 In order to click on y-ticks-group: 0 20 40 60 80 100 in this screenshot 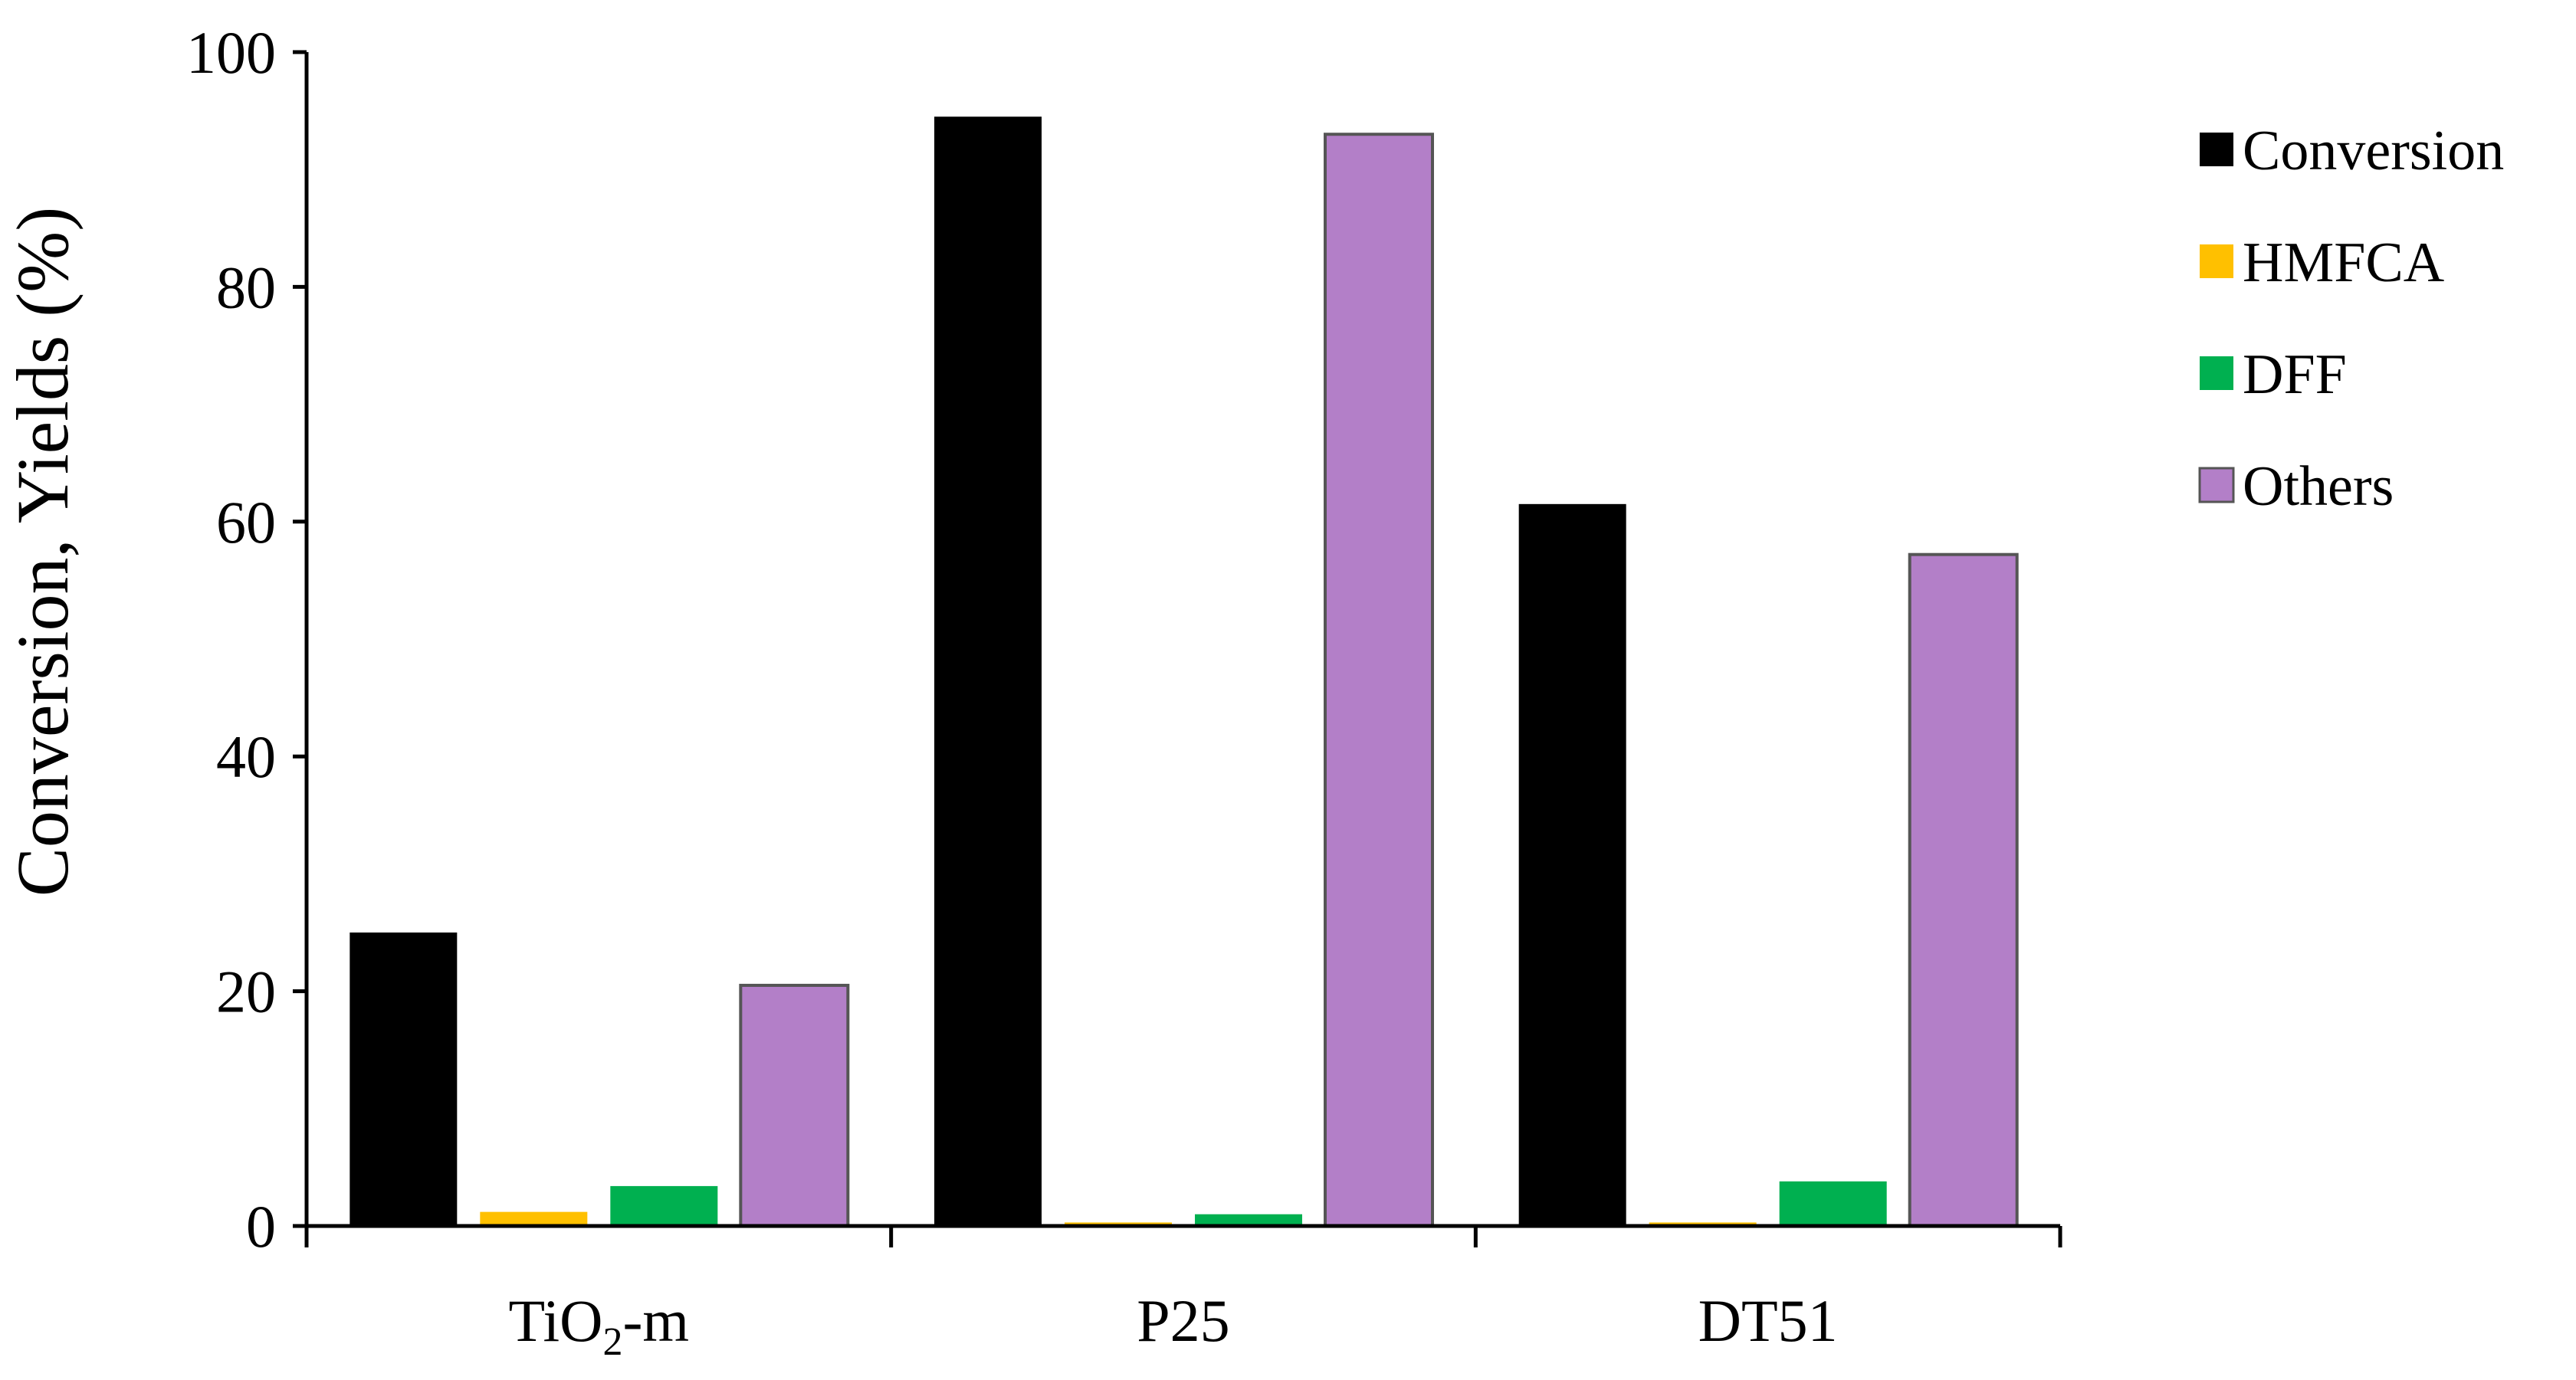, I will do `click(246, 639)`.